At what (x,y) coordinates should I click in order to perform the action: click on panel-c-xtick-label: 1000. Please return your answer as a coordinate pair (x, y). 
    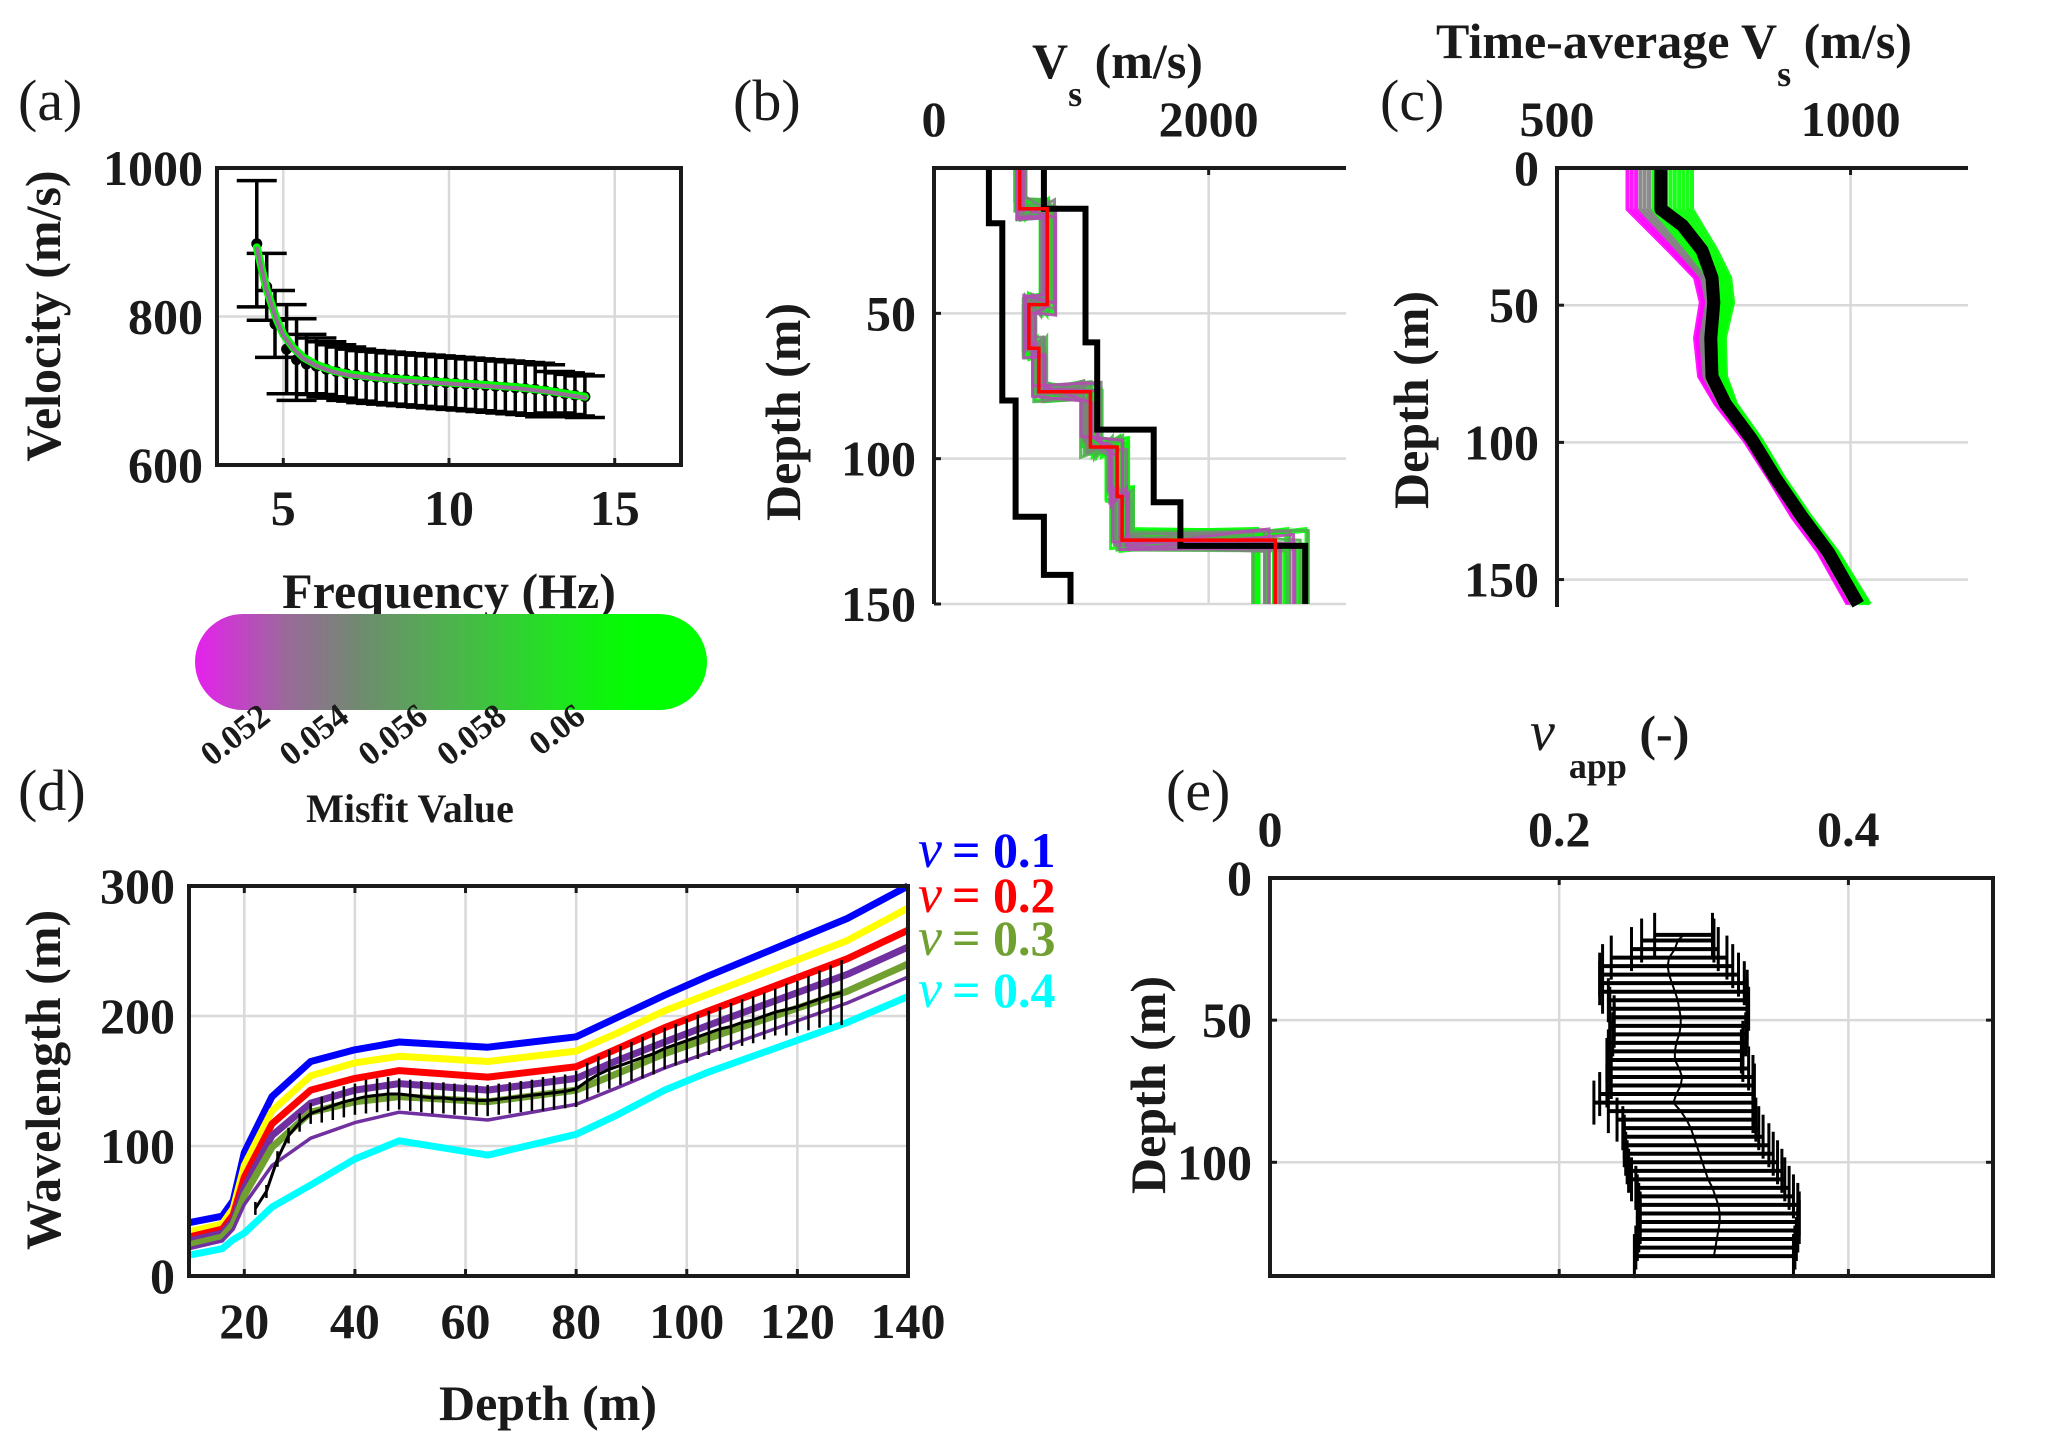
    Looking at the image, I should click on (1851, 119).